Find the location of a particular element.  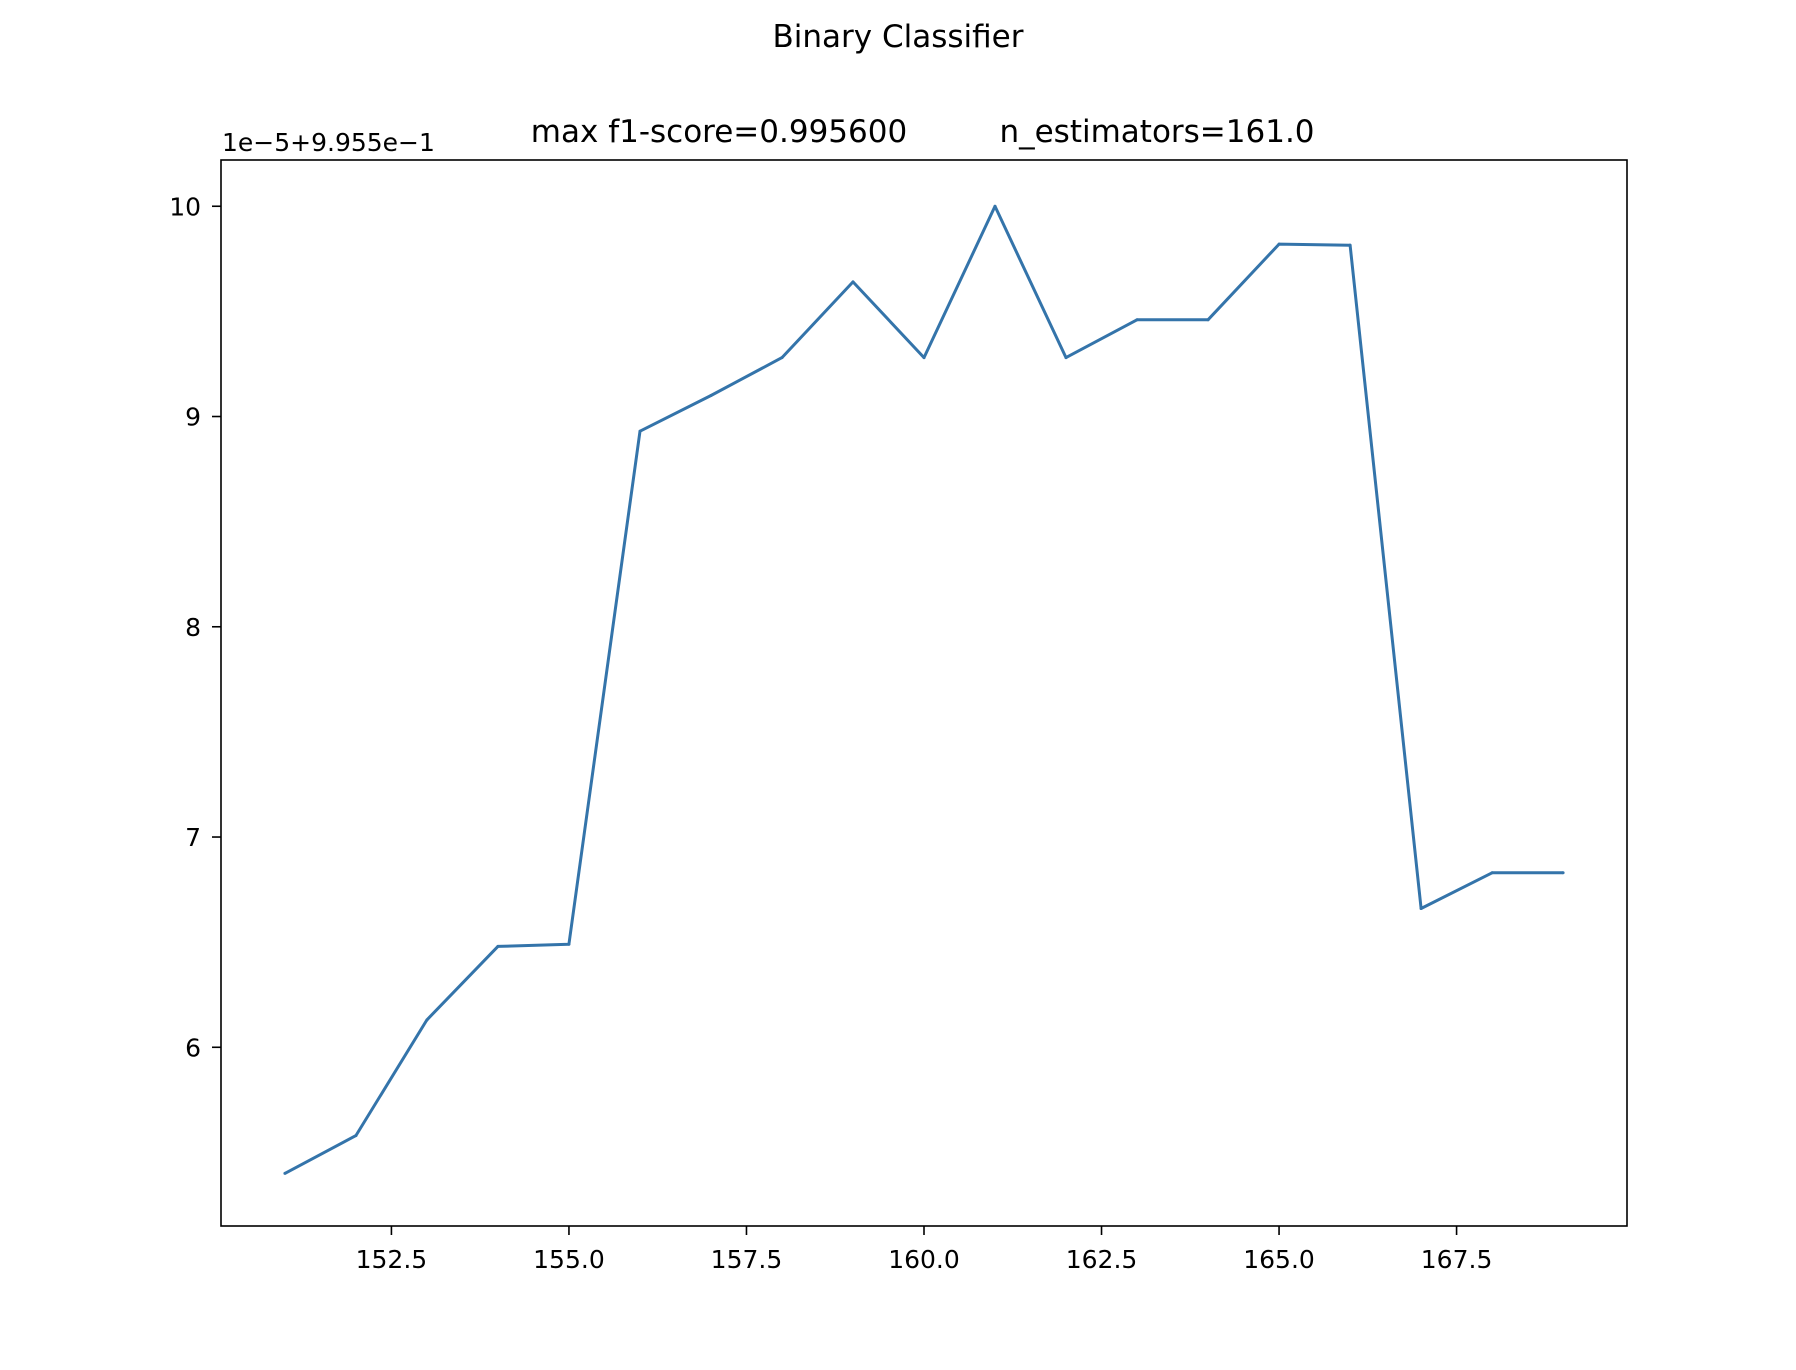

y-axis-ticks: 6 7 8 9 10 is located at coordinates (195, 627).